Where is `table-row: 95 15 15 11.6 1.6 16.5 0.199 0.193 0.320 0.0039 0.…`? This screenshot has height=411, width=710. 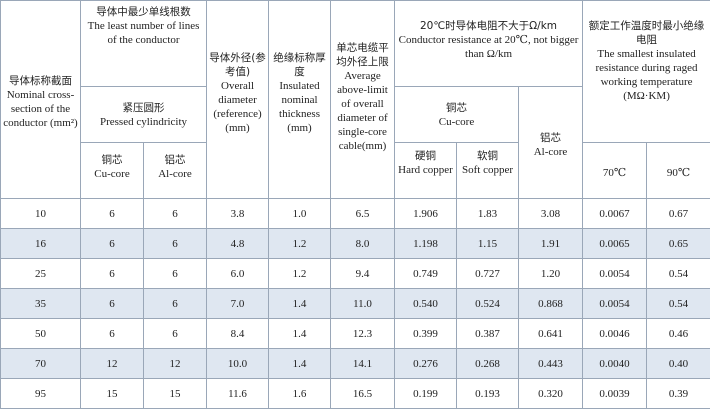
table-row: 95 15 15 11.6 1.6 16.5 0.199 0.193 0.320 0.0039 0.… is located at coordinates (355, 393).